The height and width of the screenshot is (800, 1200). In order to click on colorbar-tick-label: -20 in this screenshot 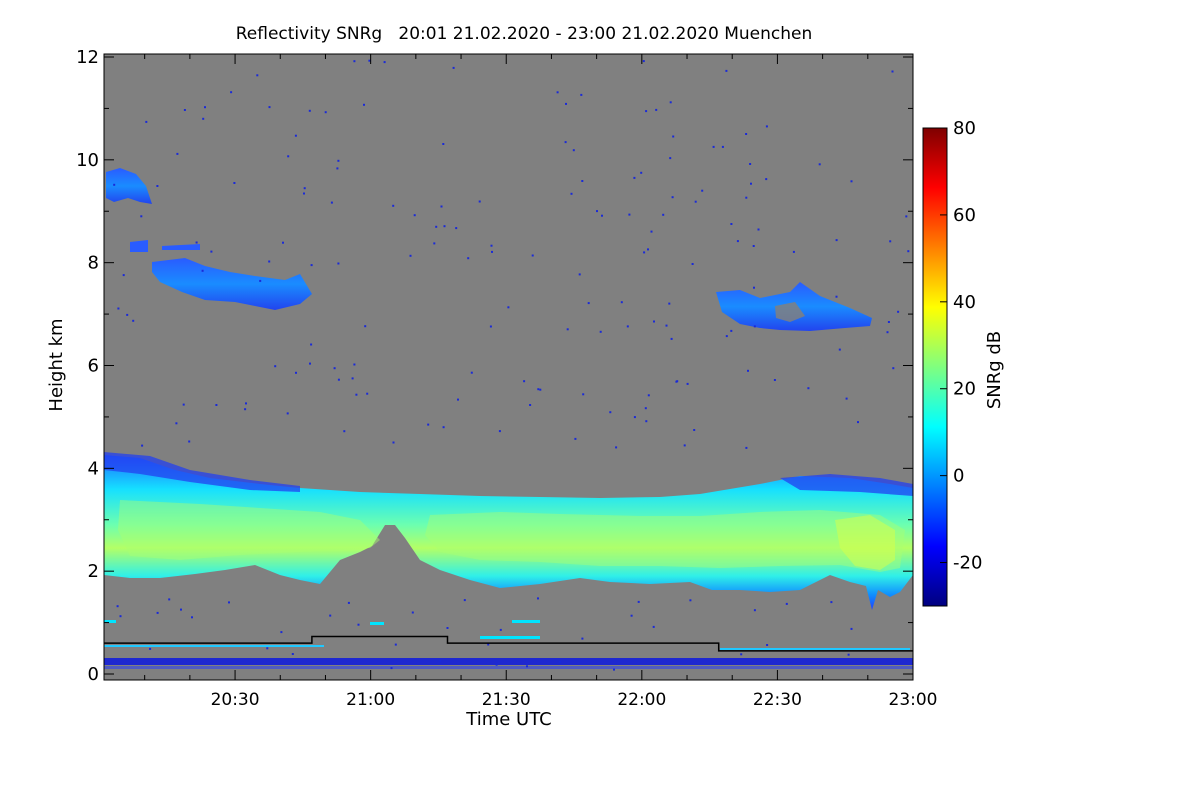, I will do `click(967, 563)`.